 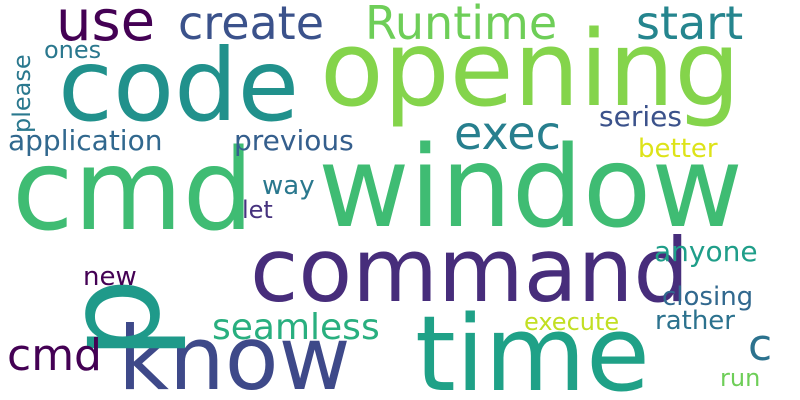 I want to click on word-cmd-big: cmd, so click(x=133, y=191).